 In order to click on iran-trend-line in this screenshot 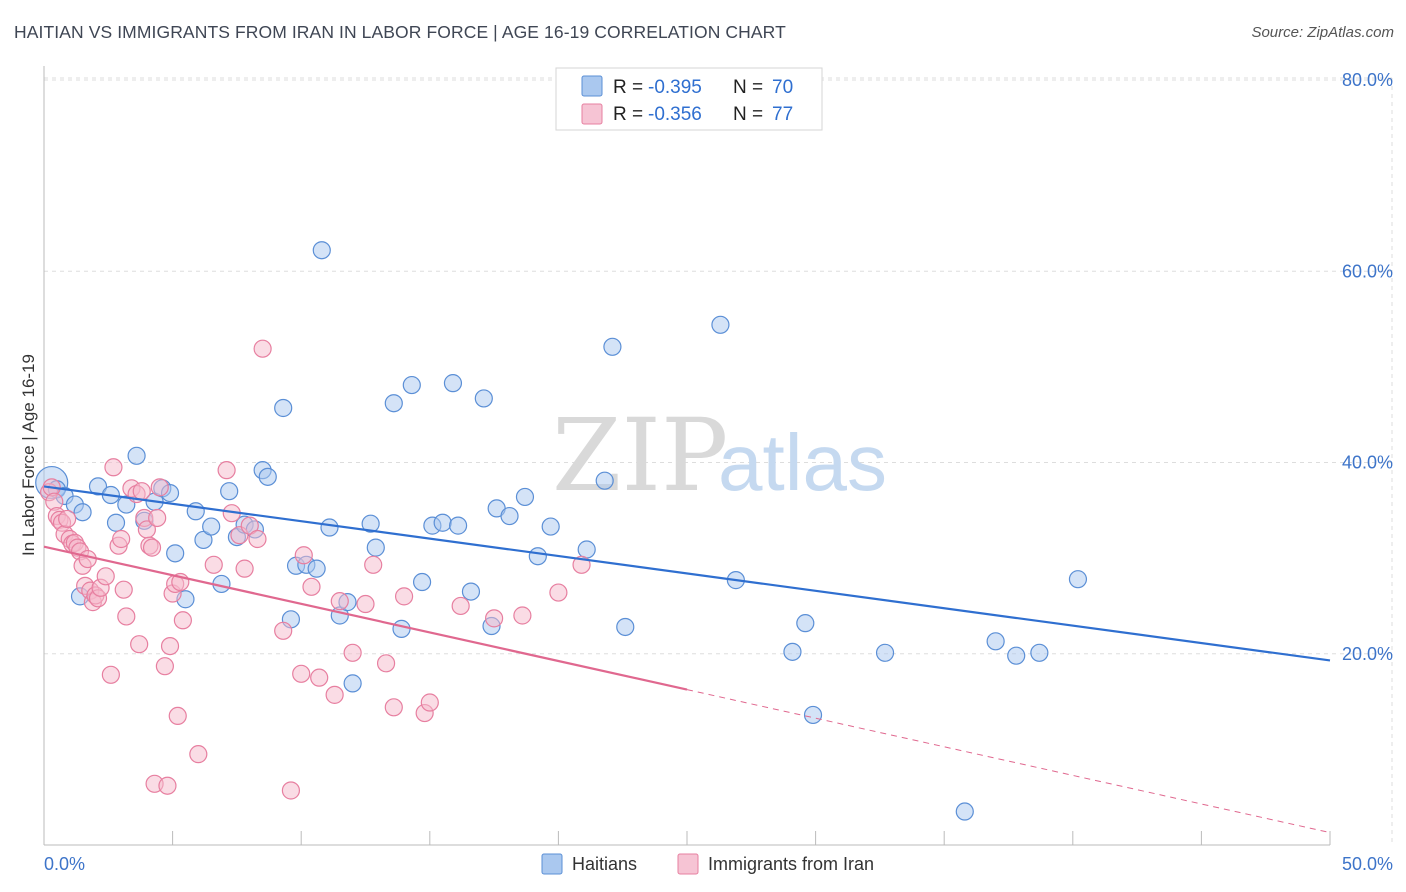, I will do `click(365, 618)`.